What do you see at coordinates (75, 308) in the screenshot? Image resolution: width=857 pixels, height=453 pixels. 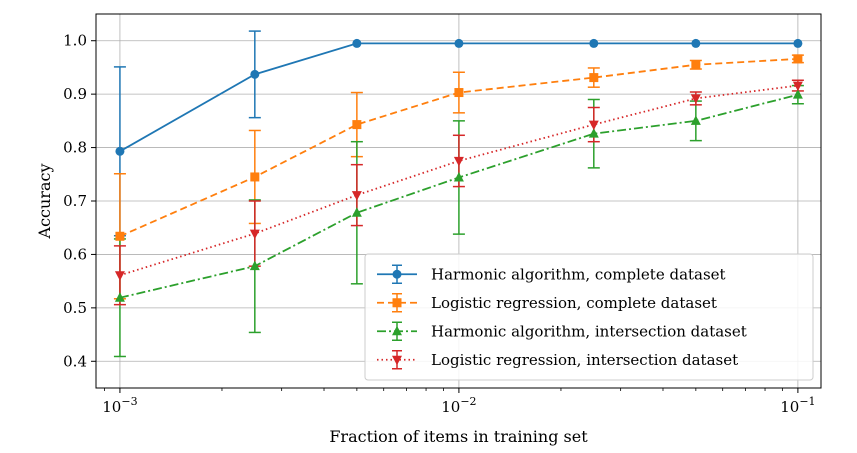 I see `y-tick-label: 0.5` at bounding box center [75, 308].